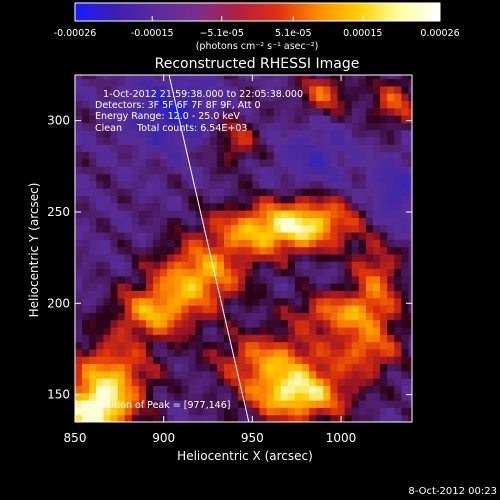  I want to click on colorbar-tick-label: −5.1e-05, so click(221, 33).